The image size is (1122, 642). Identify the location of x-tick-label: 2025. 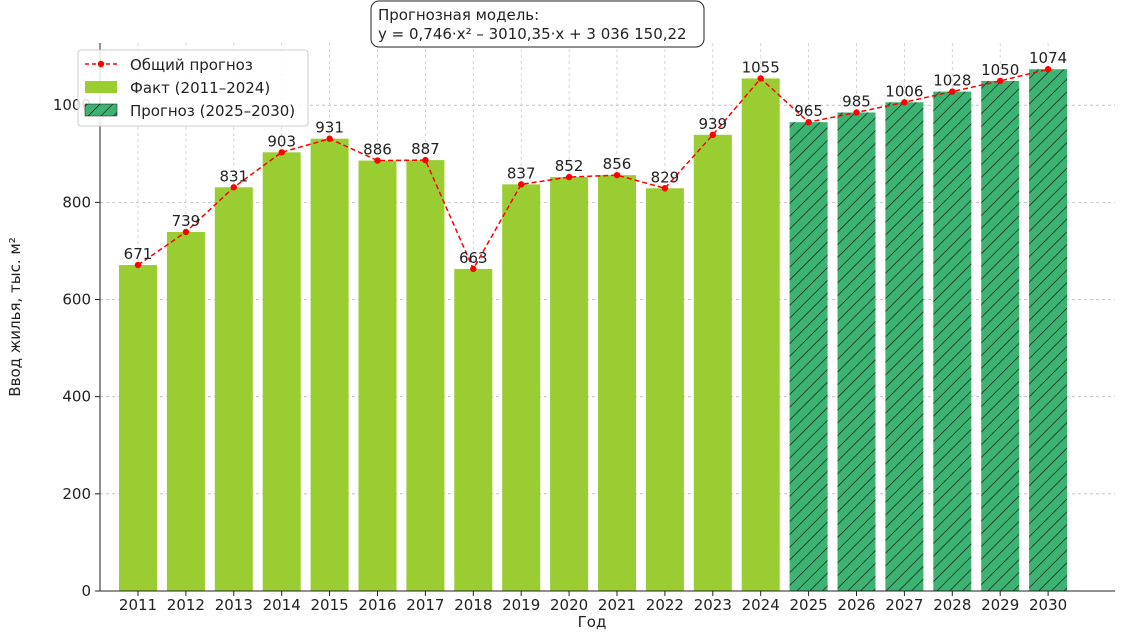
(809, 605).